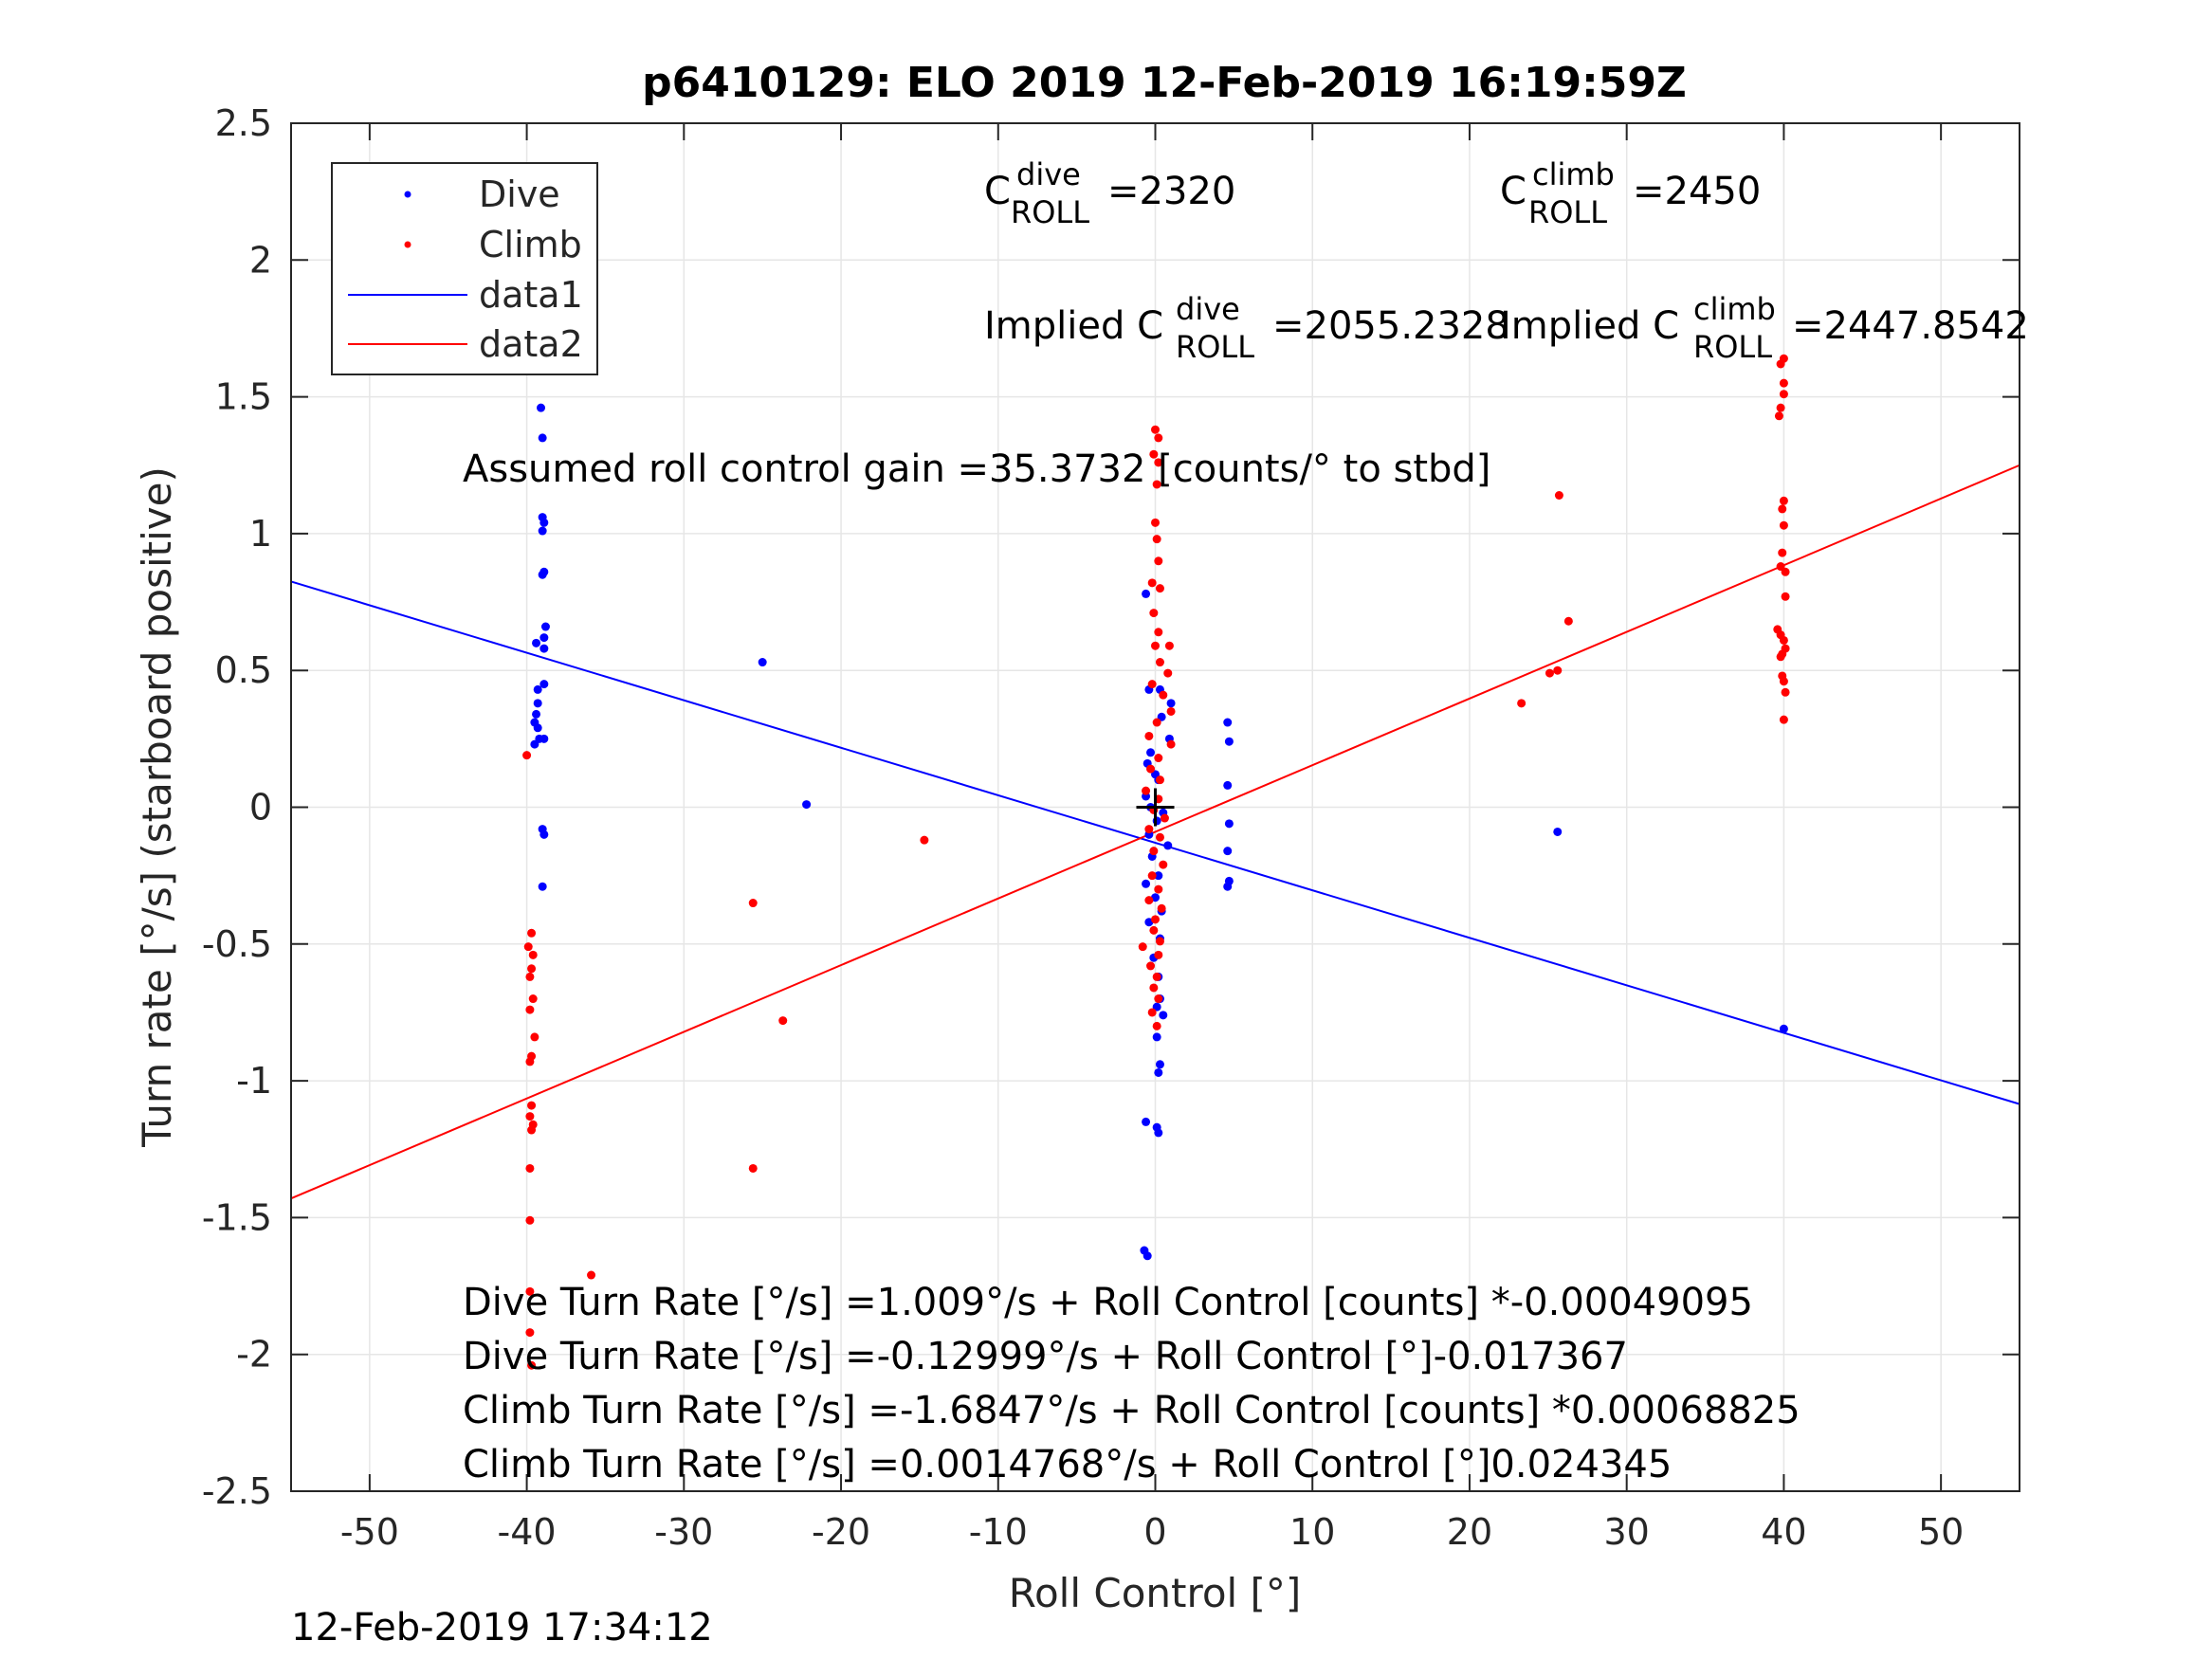 This screenshot has height=1659, width=2212. I want to click on c-climb-letter: C, so click(1513, 191).